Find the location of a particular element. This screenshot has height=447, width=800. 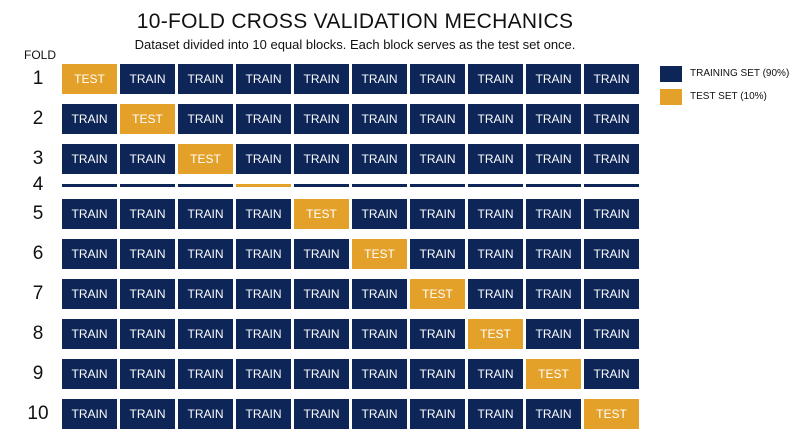

fold-number: 8 is located at coordinates (38, 333).